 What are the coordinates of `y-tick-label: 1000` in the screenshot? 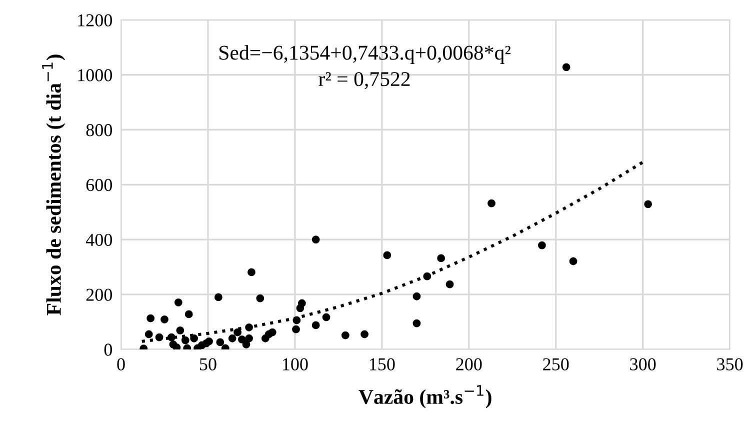 It's located at (95, 75).